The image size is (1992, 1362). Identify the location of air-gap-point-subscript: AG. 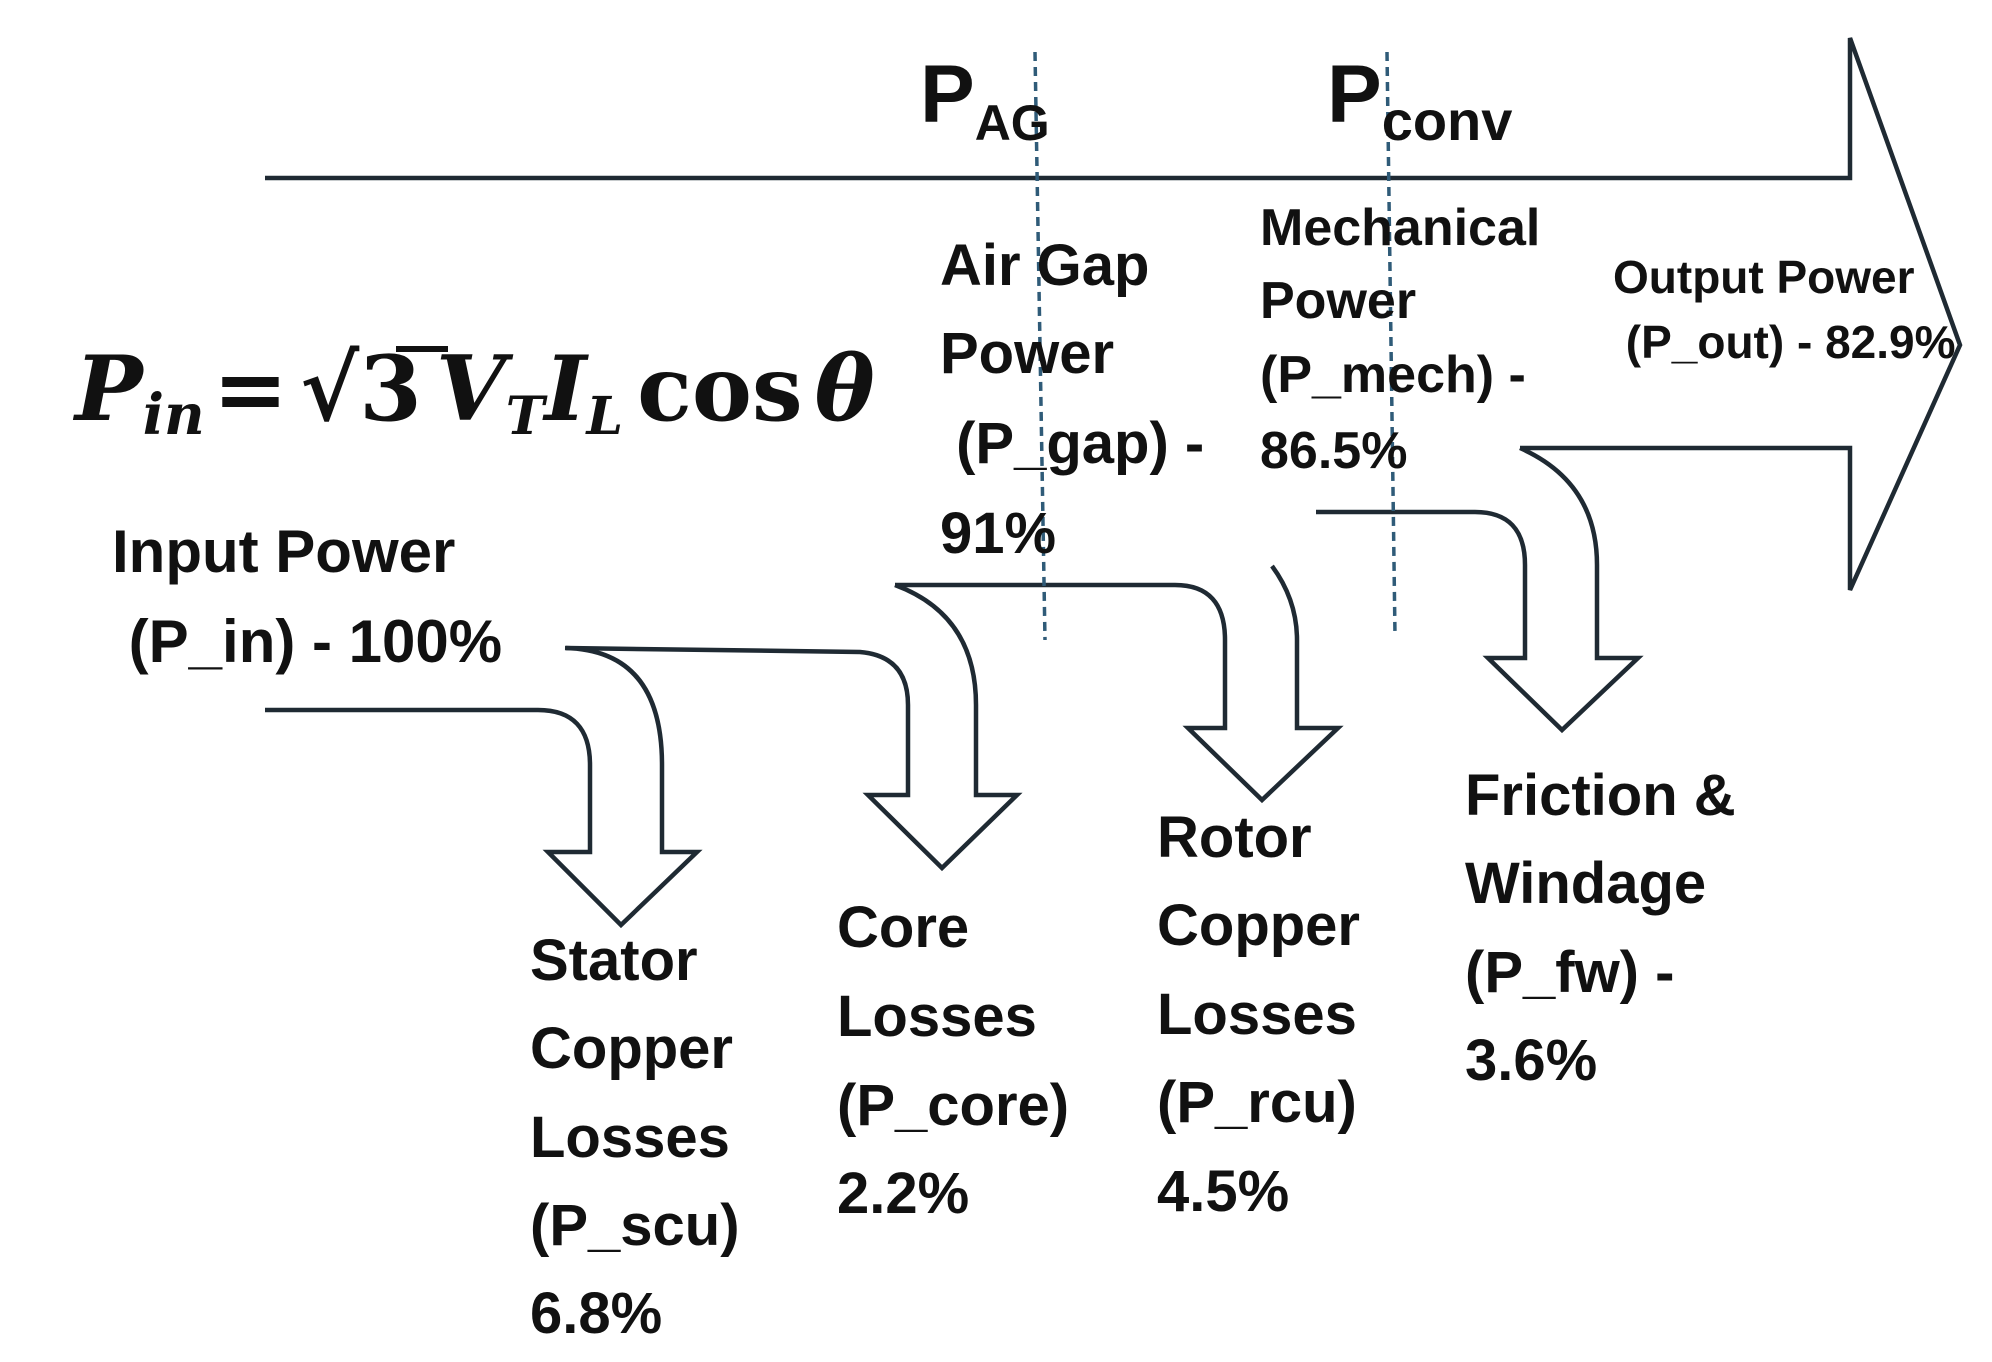
(1012, 123).